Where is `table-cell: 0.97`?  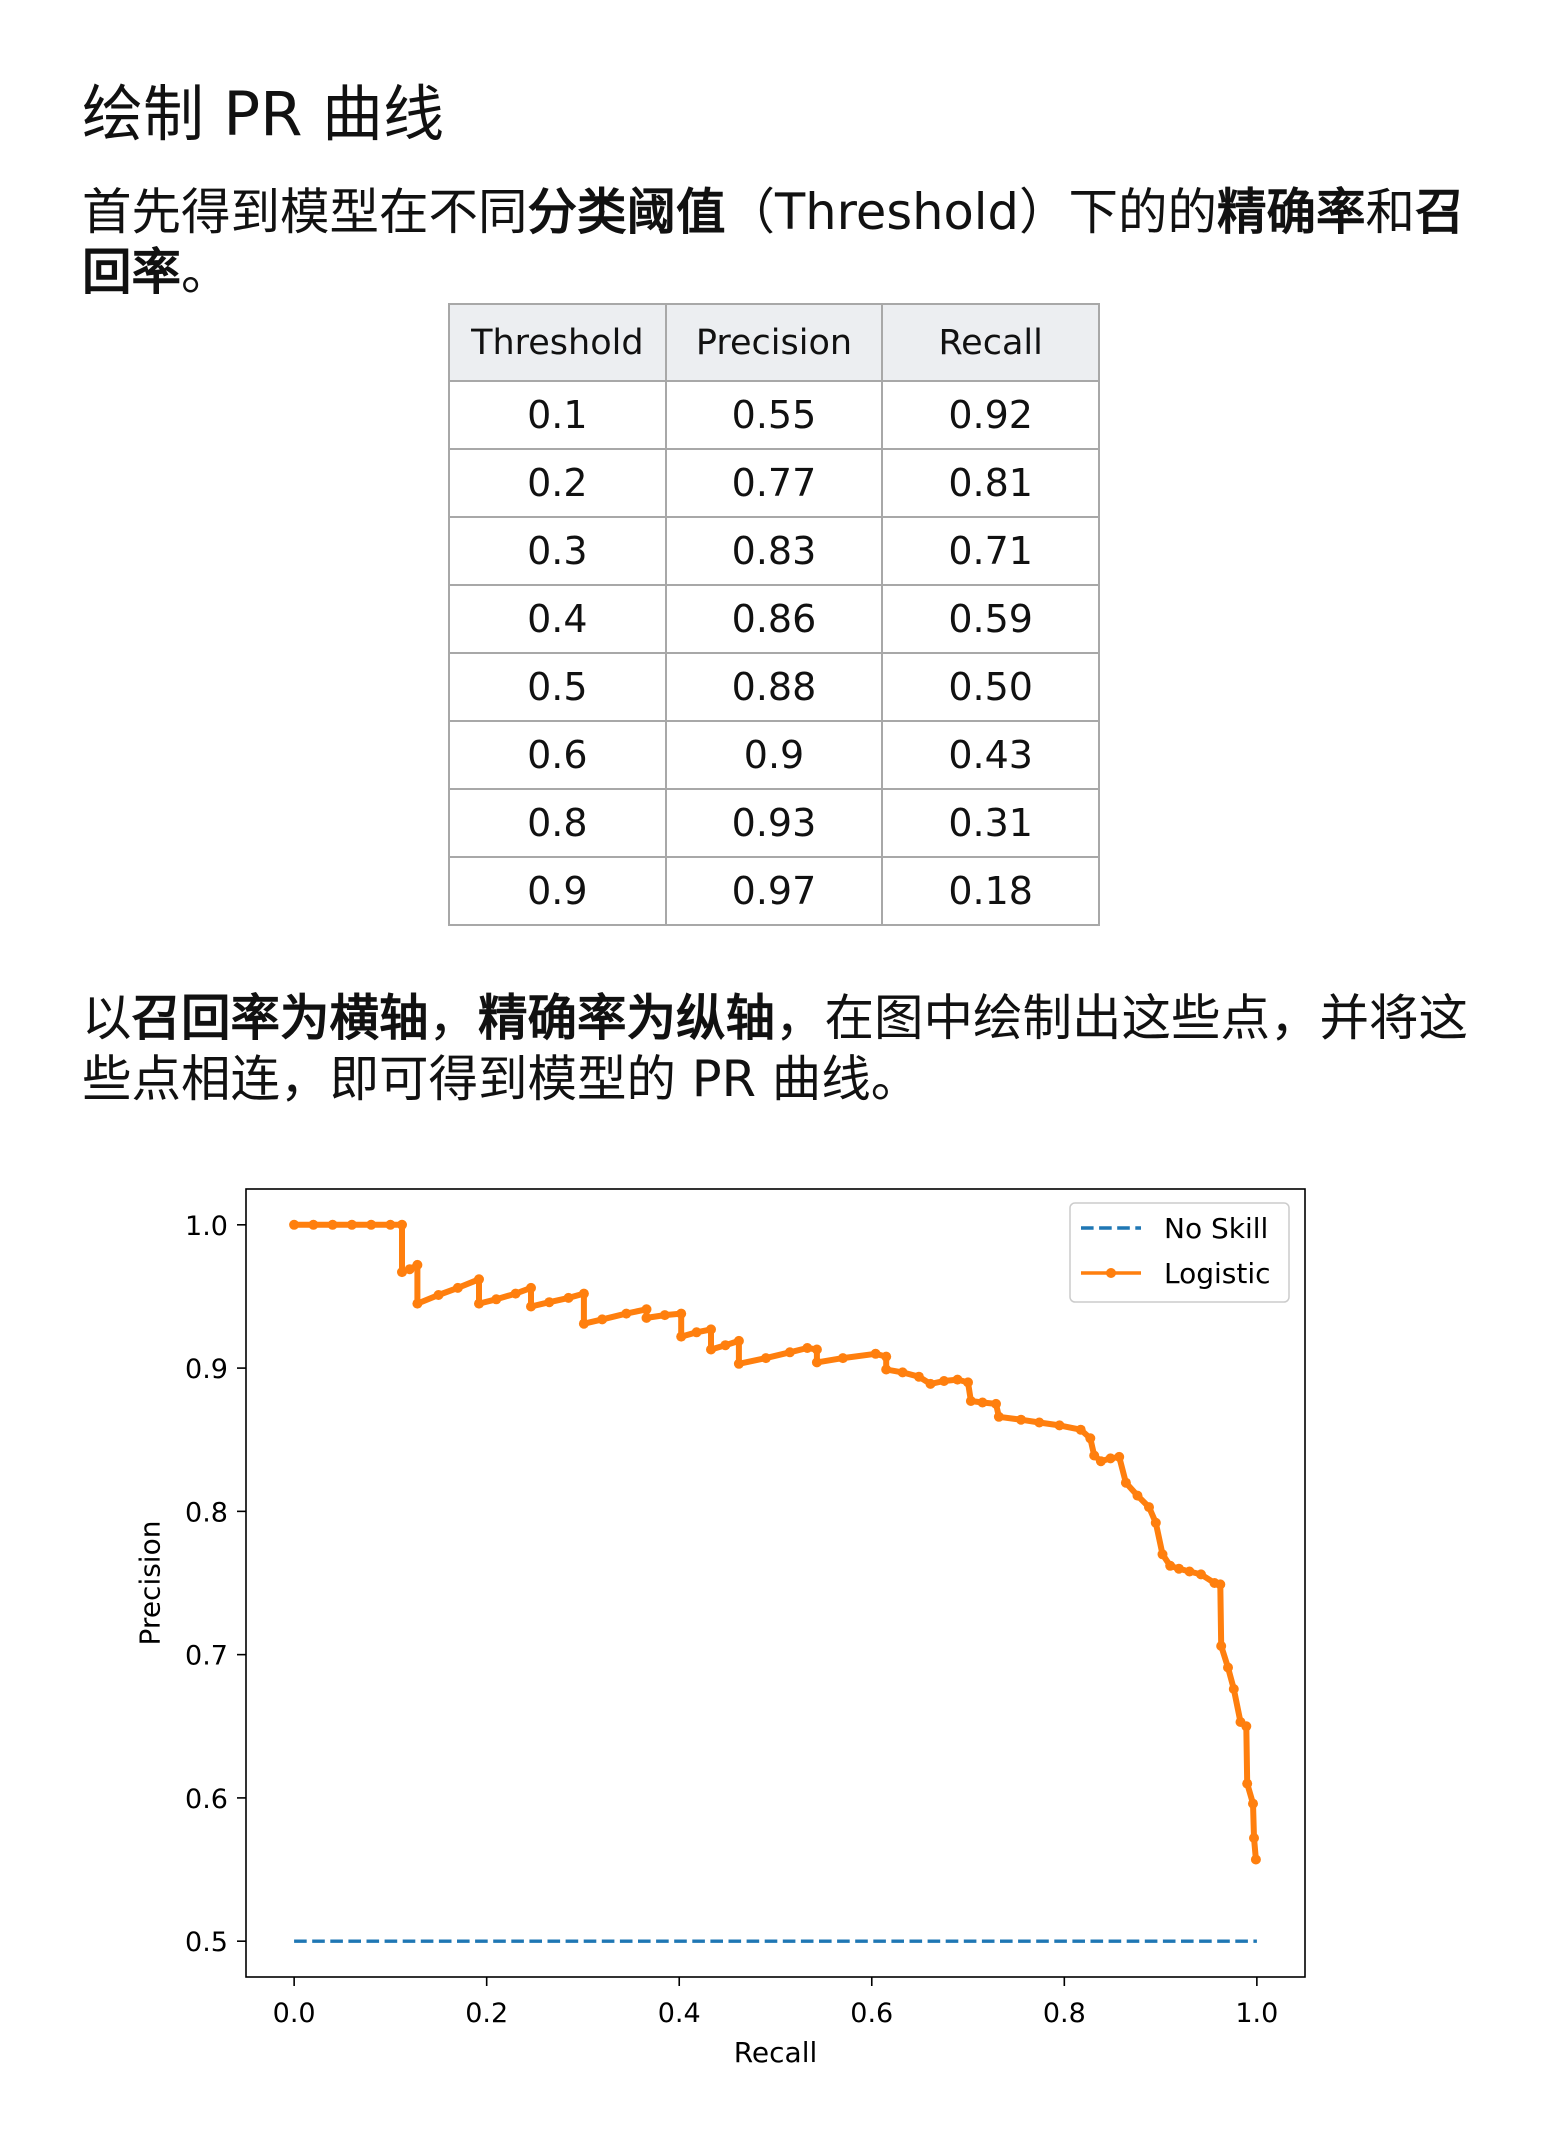
table-cell: 0.97 is located at coordinates (774, 891).